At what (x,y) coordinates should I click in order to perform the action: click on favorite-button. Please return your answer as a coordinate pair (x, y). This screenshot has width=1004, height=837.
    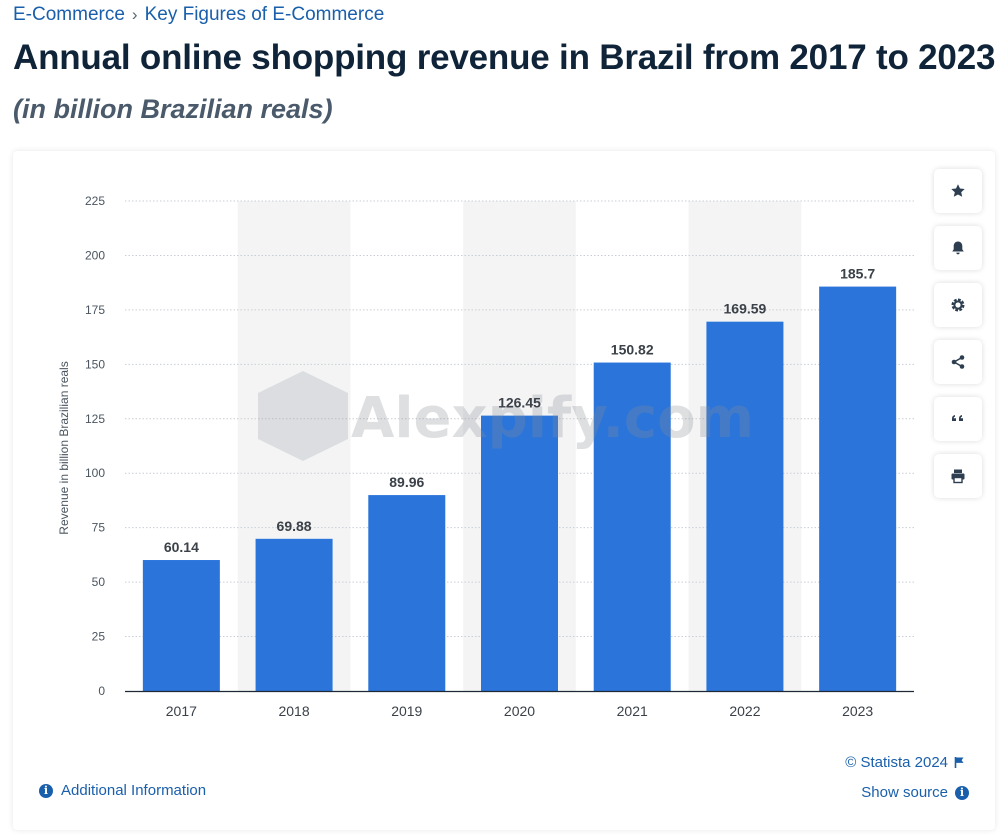
    Looking at the image, I should click on (958, 191).